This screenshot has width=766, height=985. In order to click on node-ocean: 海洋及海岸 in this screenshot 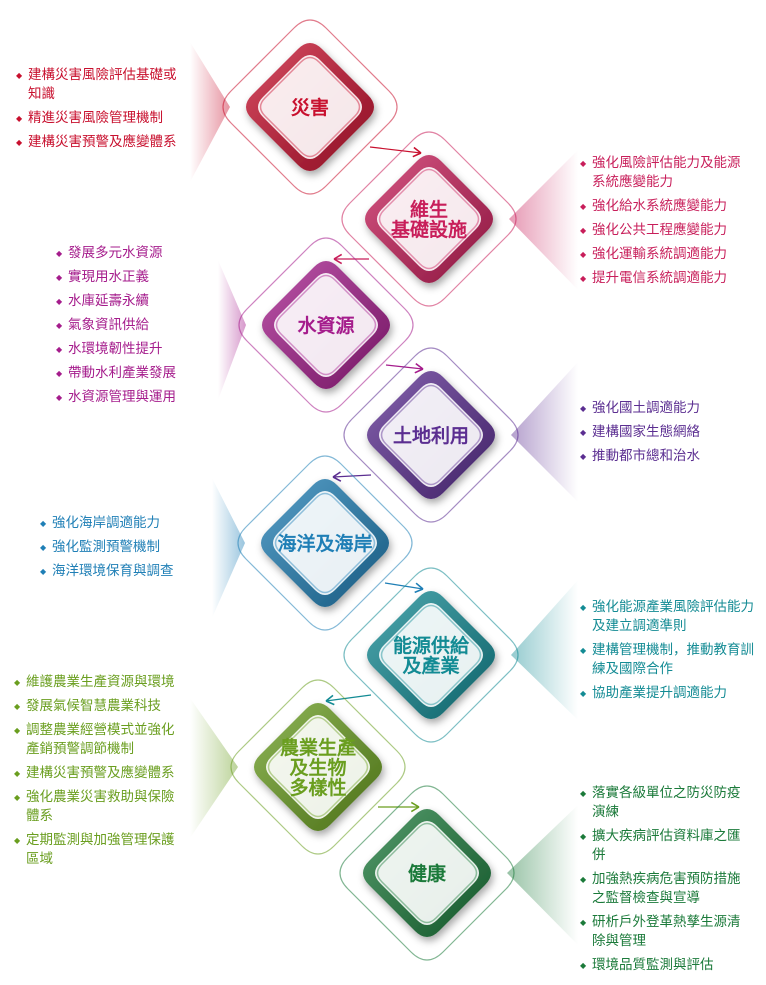, I will do `click(325, 543)`.